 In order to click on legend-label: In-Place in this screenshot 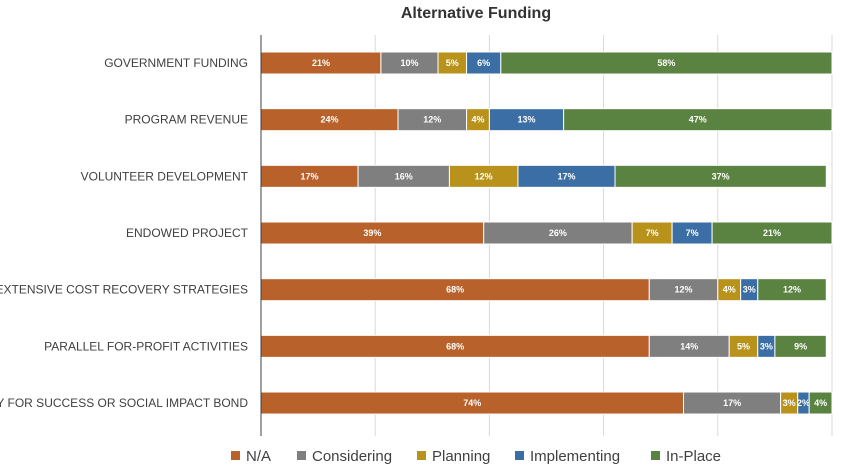, I will do `click(693, 456)`.